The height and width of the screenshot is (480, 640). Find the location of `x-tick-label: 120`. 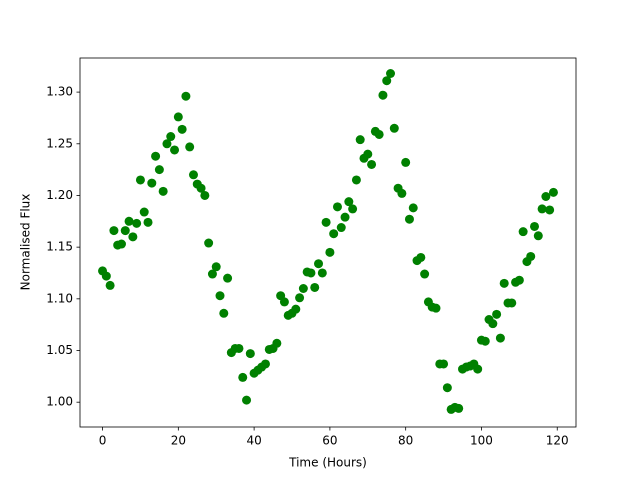

x-tick-label: 120 is located at coordinates (557, 441).